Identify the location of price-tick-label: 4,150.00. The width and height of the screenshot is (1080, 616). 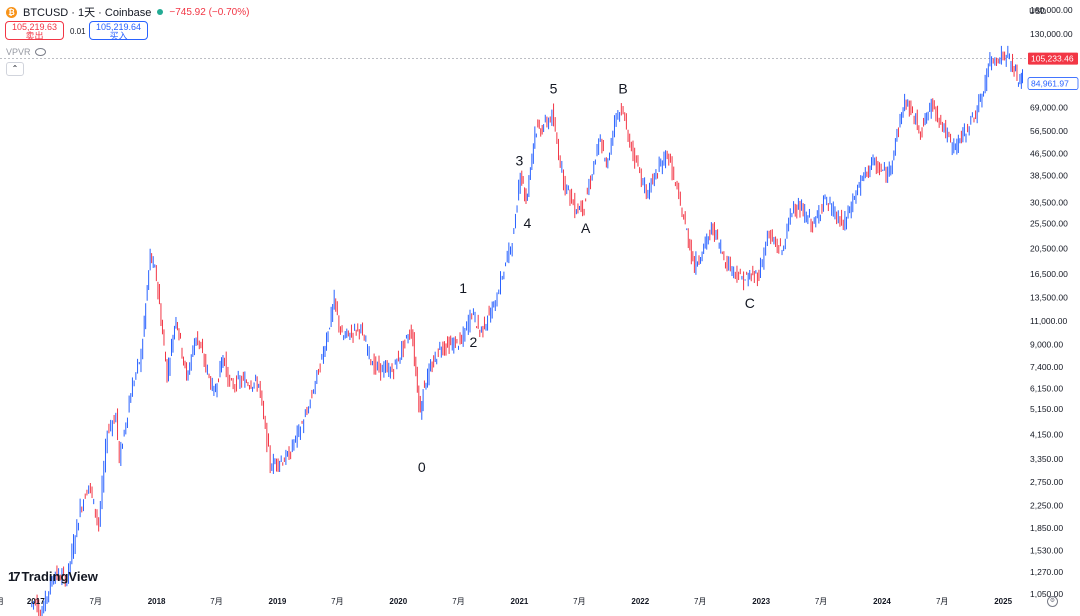
(1046, 434).